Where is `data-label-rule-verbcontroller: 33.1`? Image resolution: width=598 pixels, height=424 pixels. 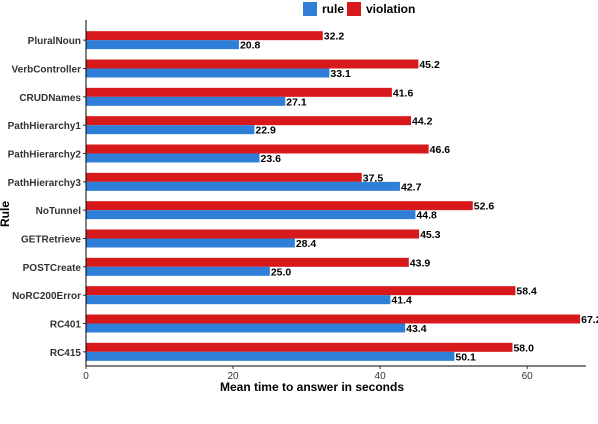
data-label-rule-verbcontroller: 33.1 is located at coordinates (340, 74).